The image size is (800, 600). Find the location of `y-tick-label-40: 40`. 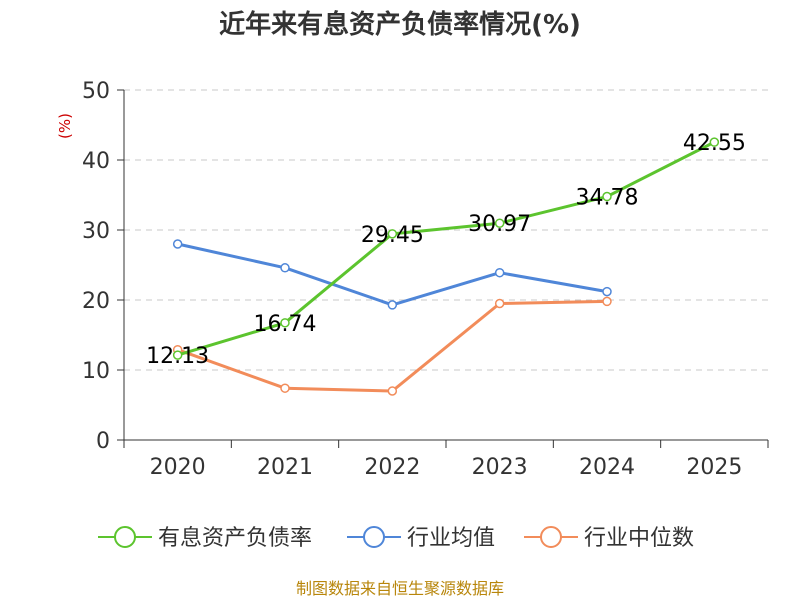

y-tick-label-40: 40 is located at coordinates (96, 161).